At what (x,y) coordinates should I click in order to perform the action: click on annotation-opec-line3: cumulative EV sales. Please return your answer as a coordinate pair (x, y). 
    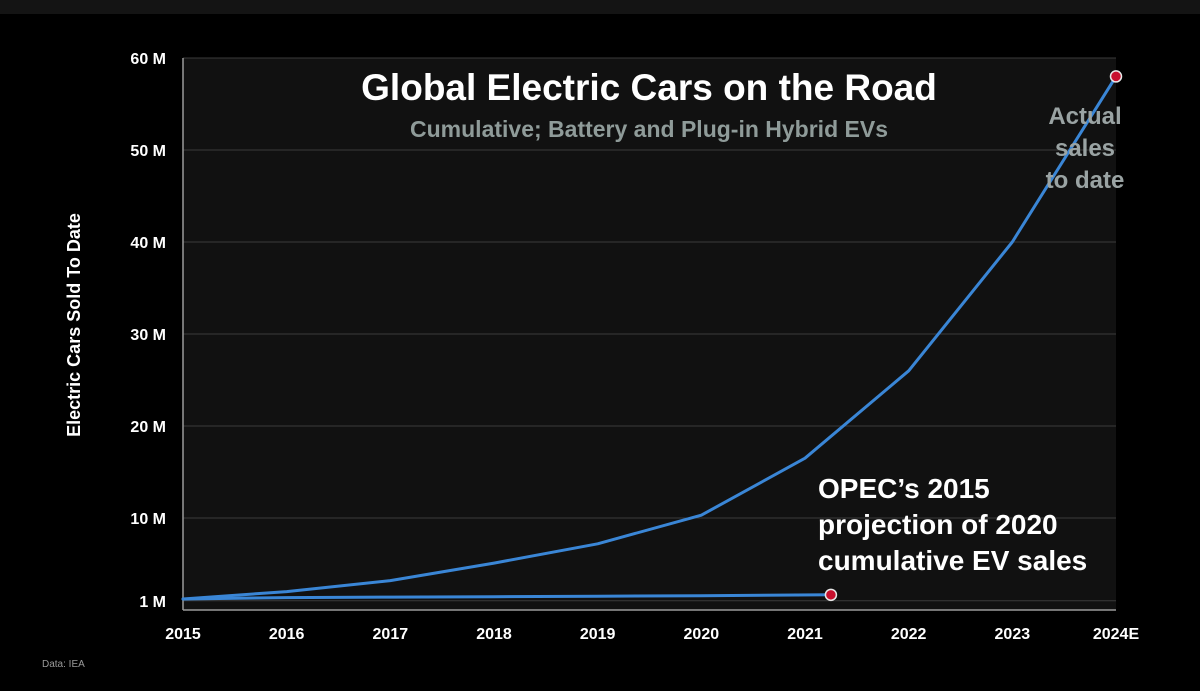
    Looking at the image, I should click on (952, 560).